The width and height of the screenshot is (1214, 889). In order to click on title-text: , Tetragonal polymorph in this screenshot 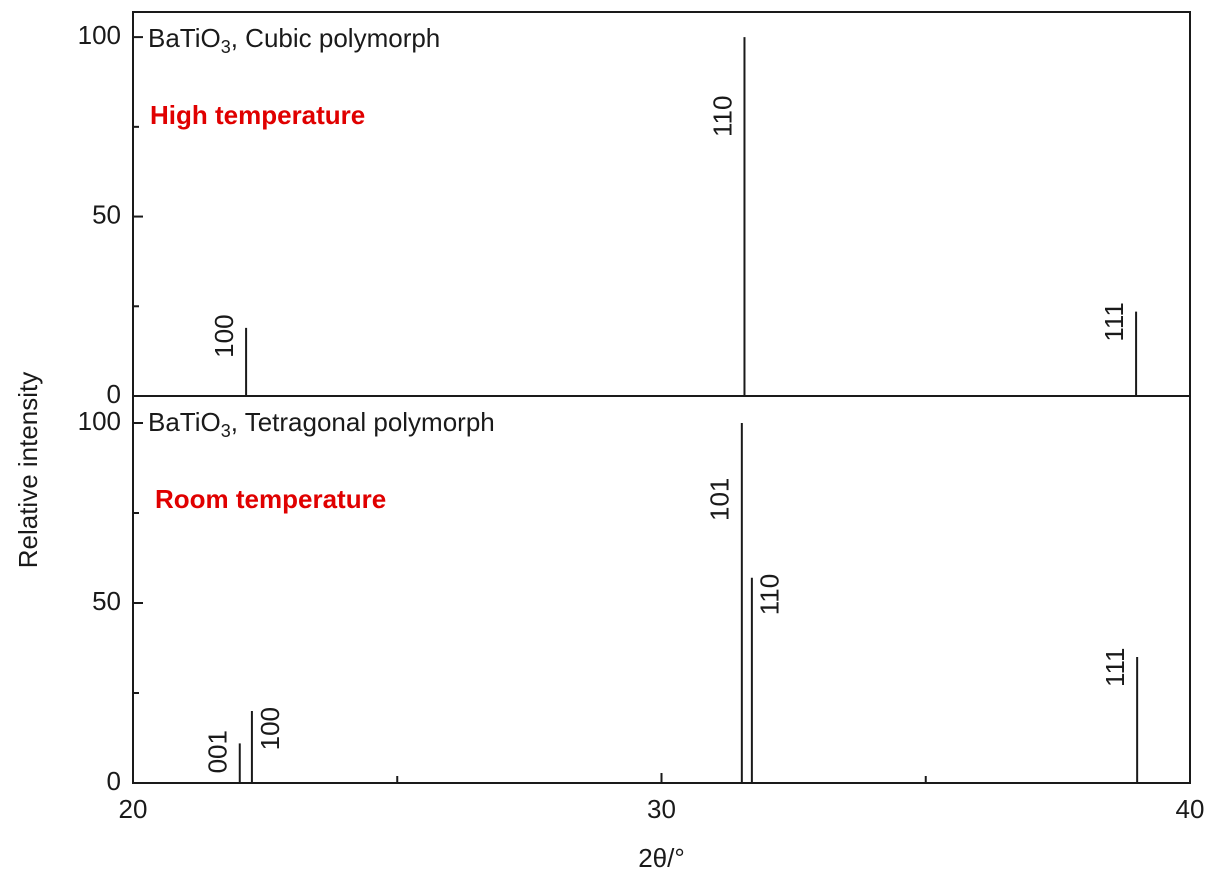, I will do `click(363, 422)`.